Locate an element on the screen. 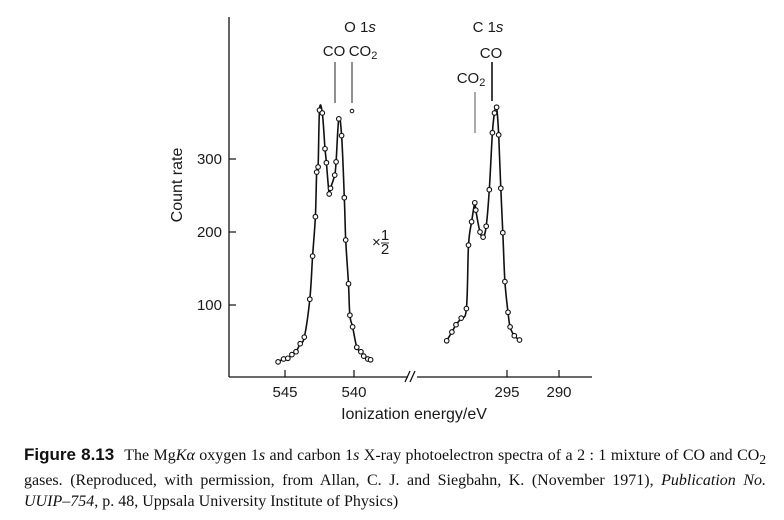 This screenshot has height=520, width=784. c1s-co-label: CO is located at coordinates (491, 53).